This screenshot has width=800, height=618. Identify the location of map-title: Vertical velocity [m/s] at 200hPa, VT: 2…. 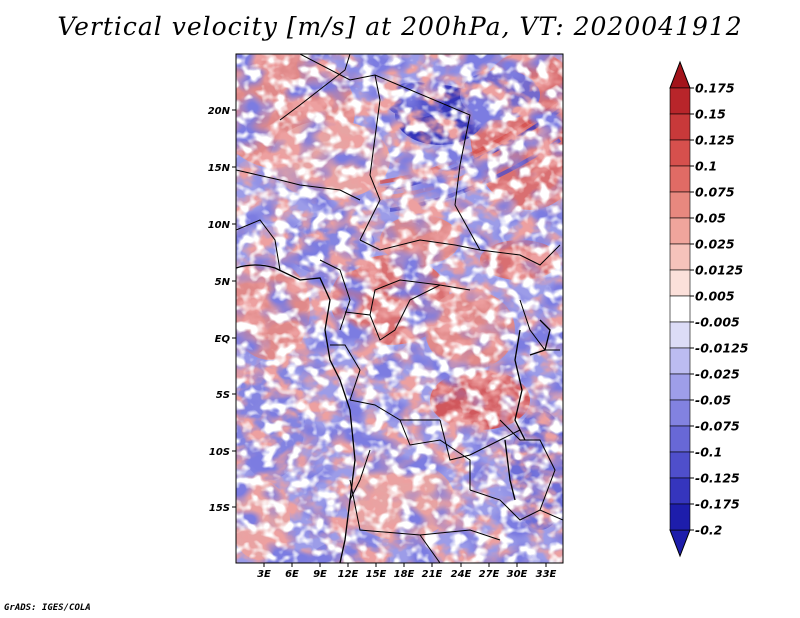
(400, 26).